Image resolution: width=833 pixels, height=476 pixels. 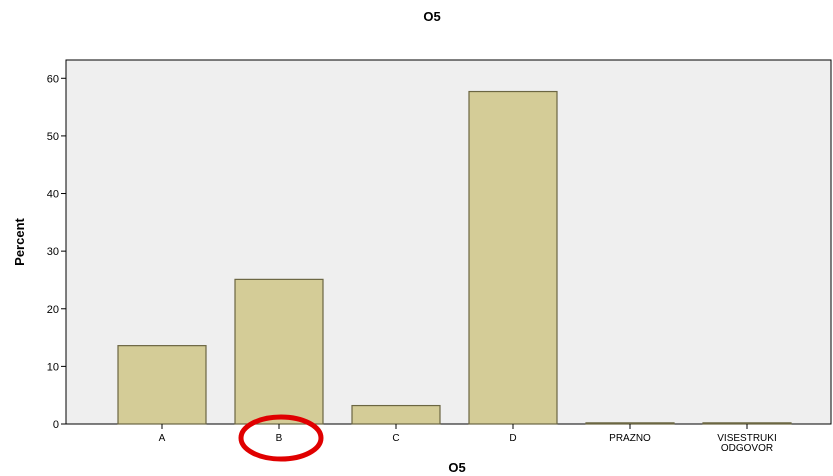 I want to click on y-axis-label: Percent, so click(x=19, y=241).